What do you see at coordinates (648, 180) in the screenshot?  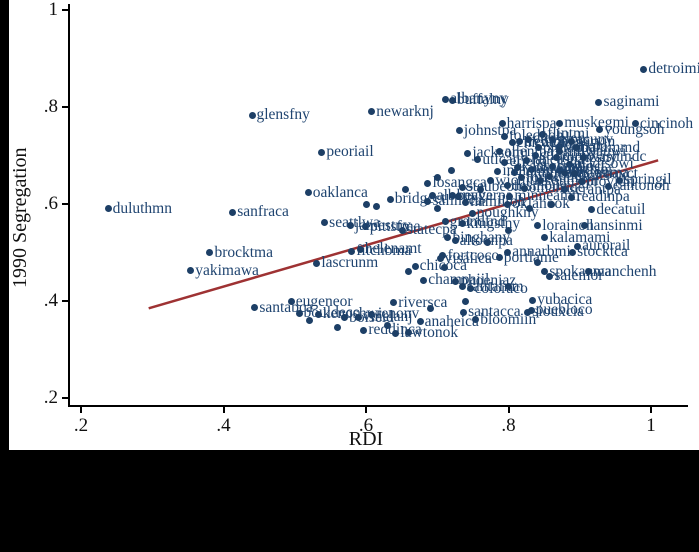 I see `point-label: springil` at bounding box center [648, 180].